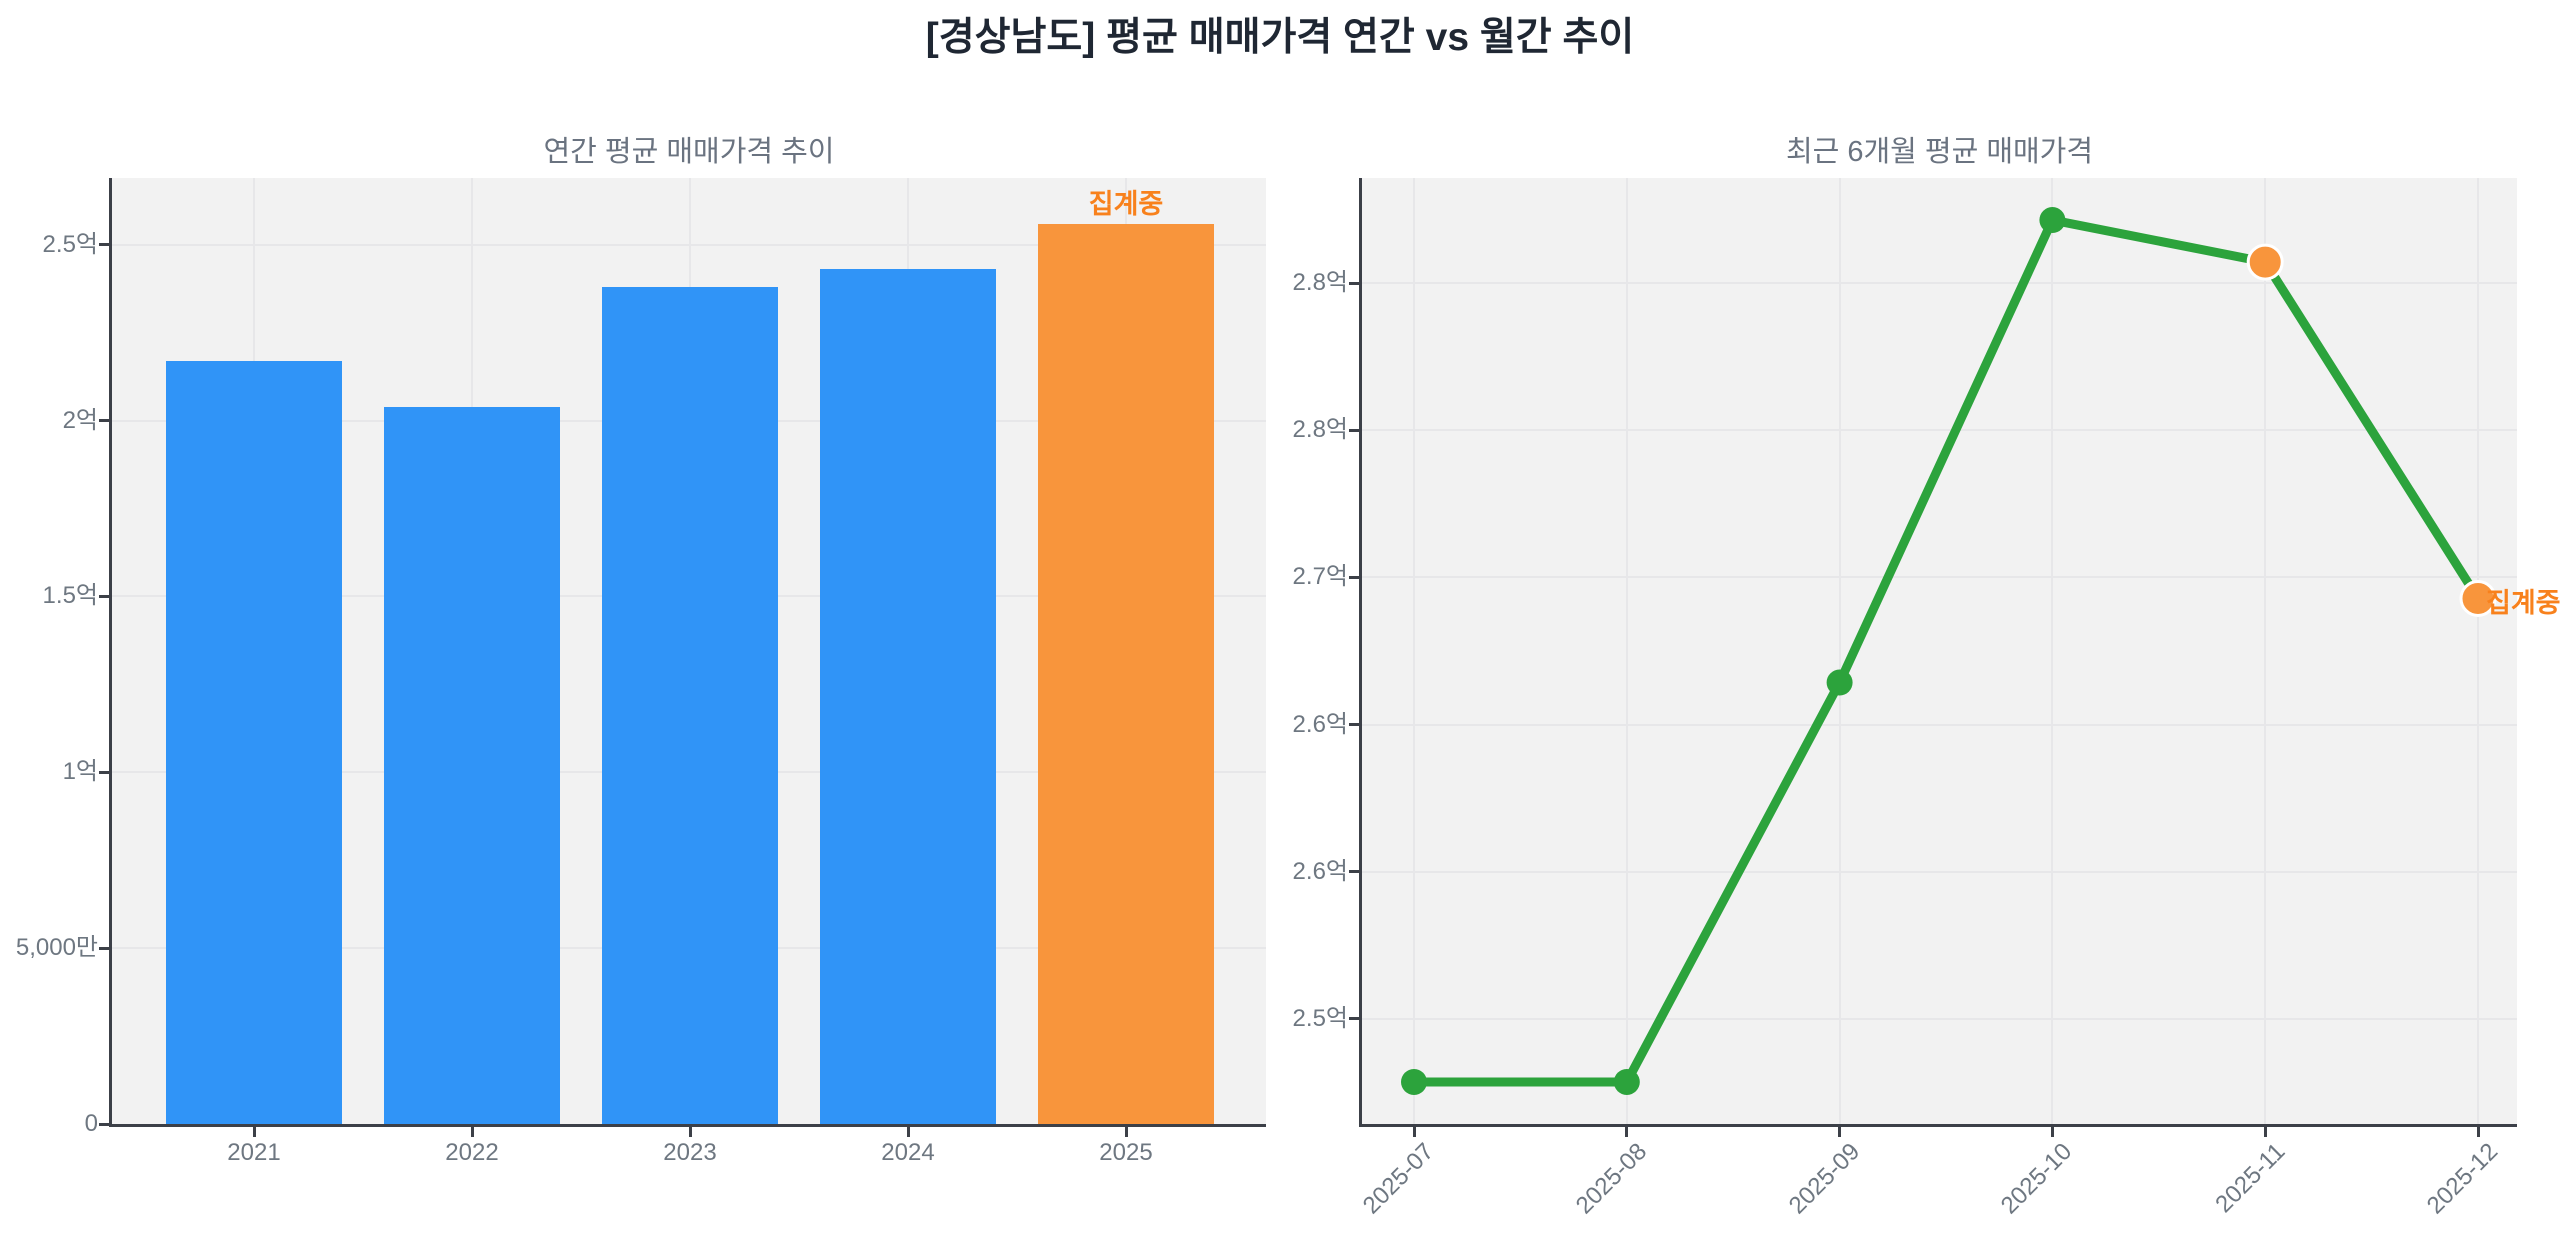 The width and height of the screenshot is (2560, 1234). What do you see at coordinates (1320, 283) in the screenshot?
I see `y-tick-label-0: 2.8억` at bounding box center [1320, 283].